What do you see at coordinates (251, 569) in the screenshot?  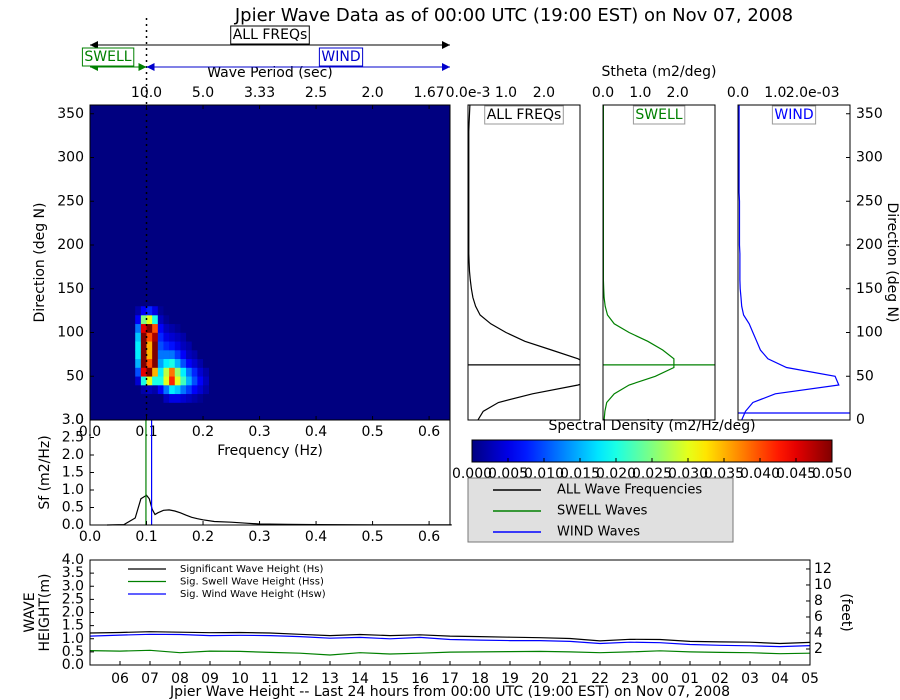 I see `legend-label: Significant Wave Height (Hs)` at bounding box center [251, 569].